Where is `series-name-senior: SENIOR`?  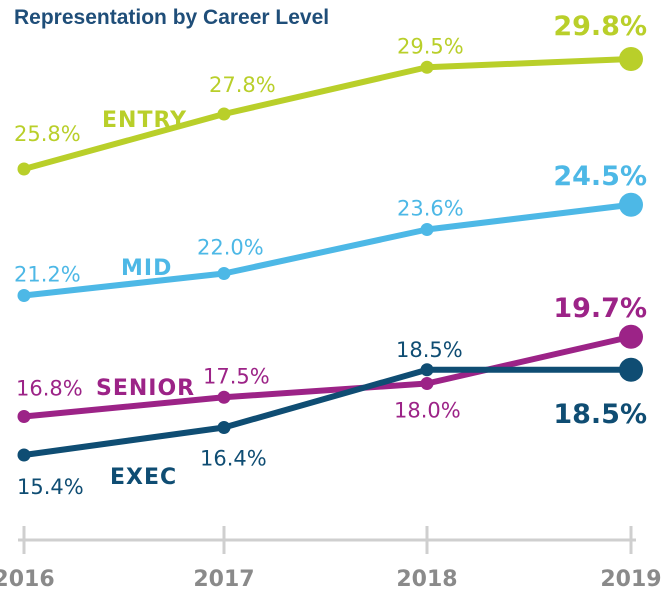
series-name-senior: SENIOR is located at coordinates (145, 388).